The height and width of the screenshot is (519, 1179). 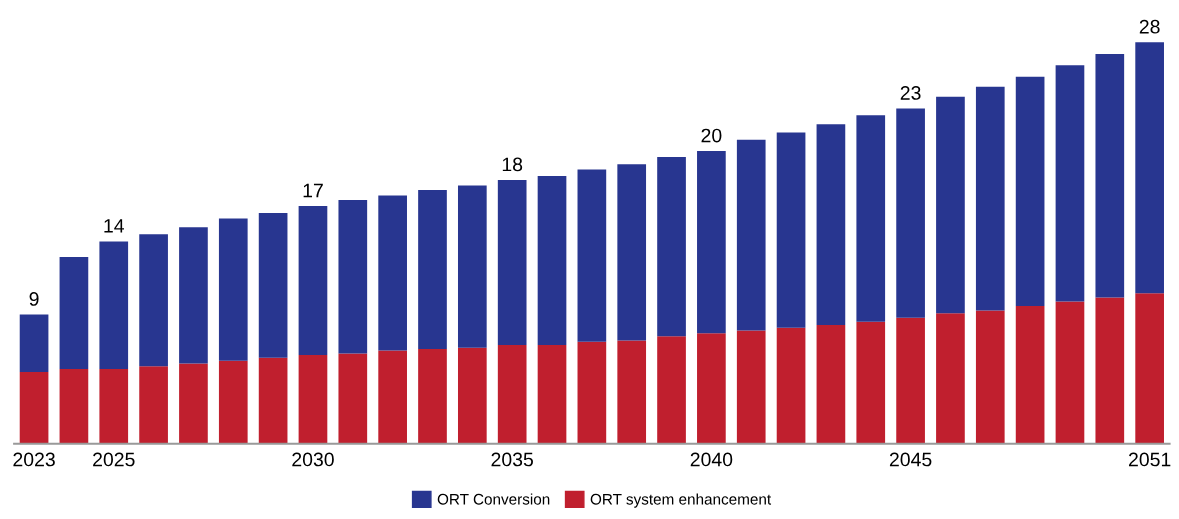 I want to click on annotation: 28, so click(x=1149, y=26).